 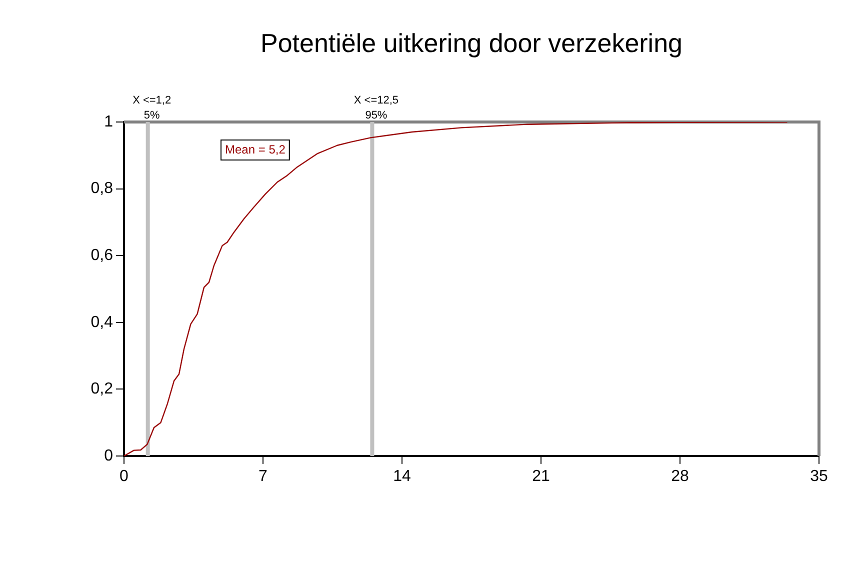 I want to click on x-tick-label: 14, so click(x=402, y=477).